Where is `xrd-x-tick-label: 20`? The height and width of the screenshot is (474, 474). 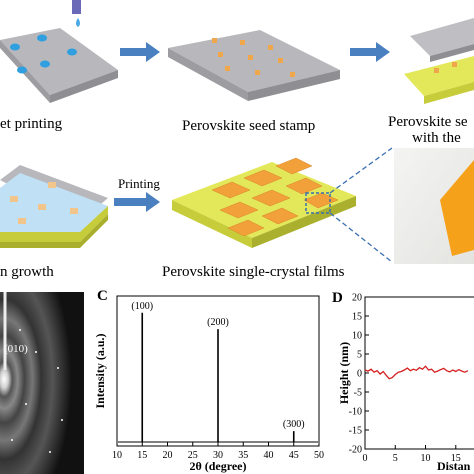
xrd-x-tick-label: 20 is located at coordinates (168, 455).